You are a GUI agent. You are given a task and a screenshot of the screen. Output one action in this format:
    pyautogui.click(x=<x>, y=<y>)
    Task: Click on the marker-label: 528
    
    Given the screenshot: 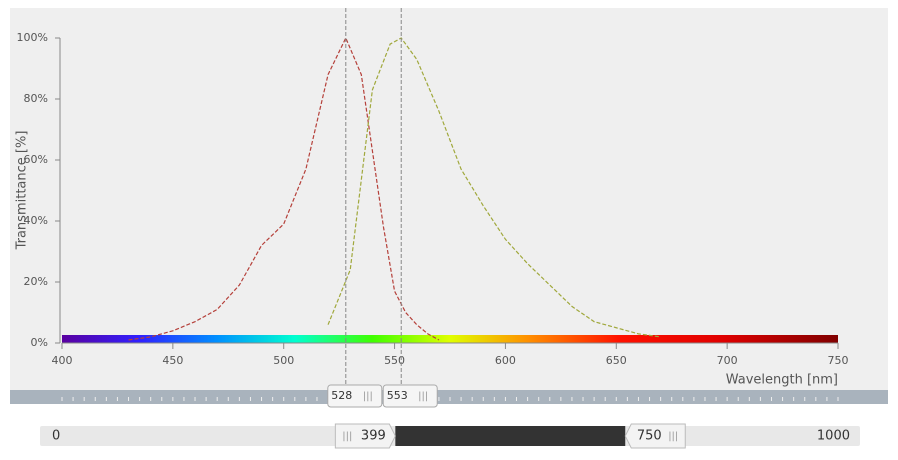 What is the action you would take?
    pyautogui.click(x=341, y=395)
    